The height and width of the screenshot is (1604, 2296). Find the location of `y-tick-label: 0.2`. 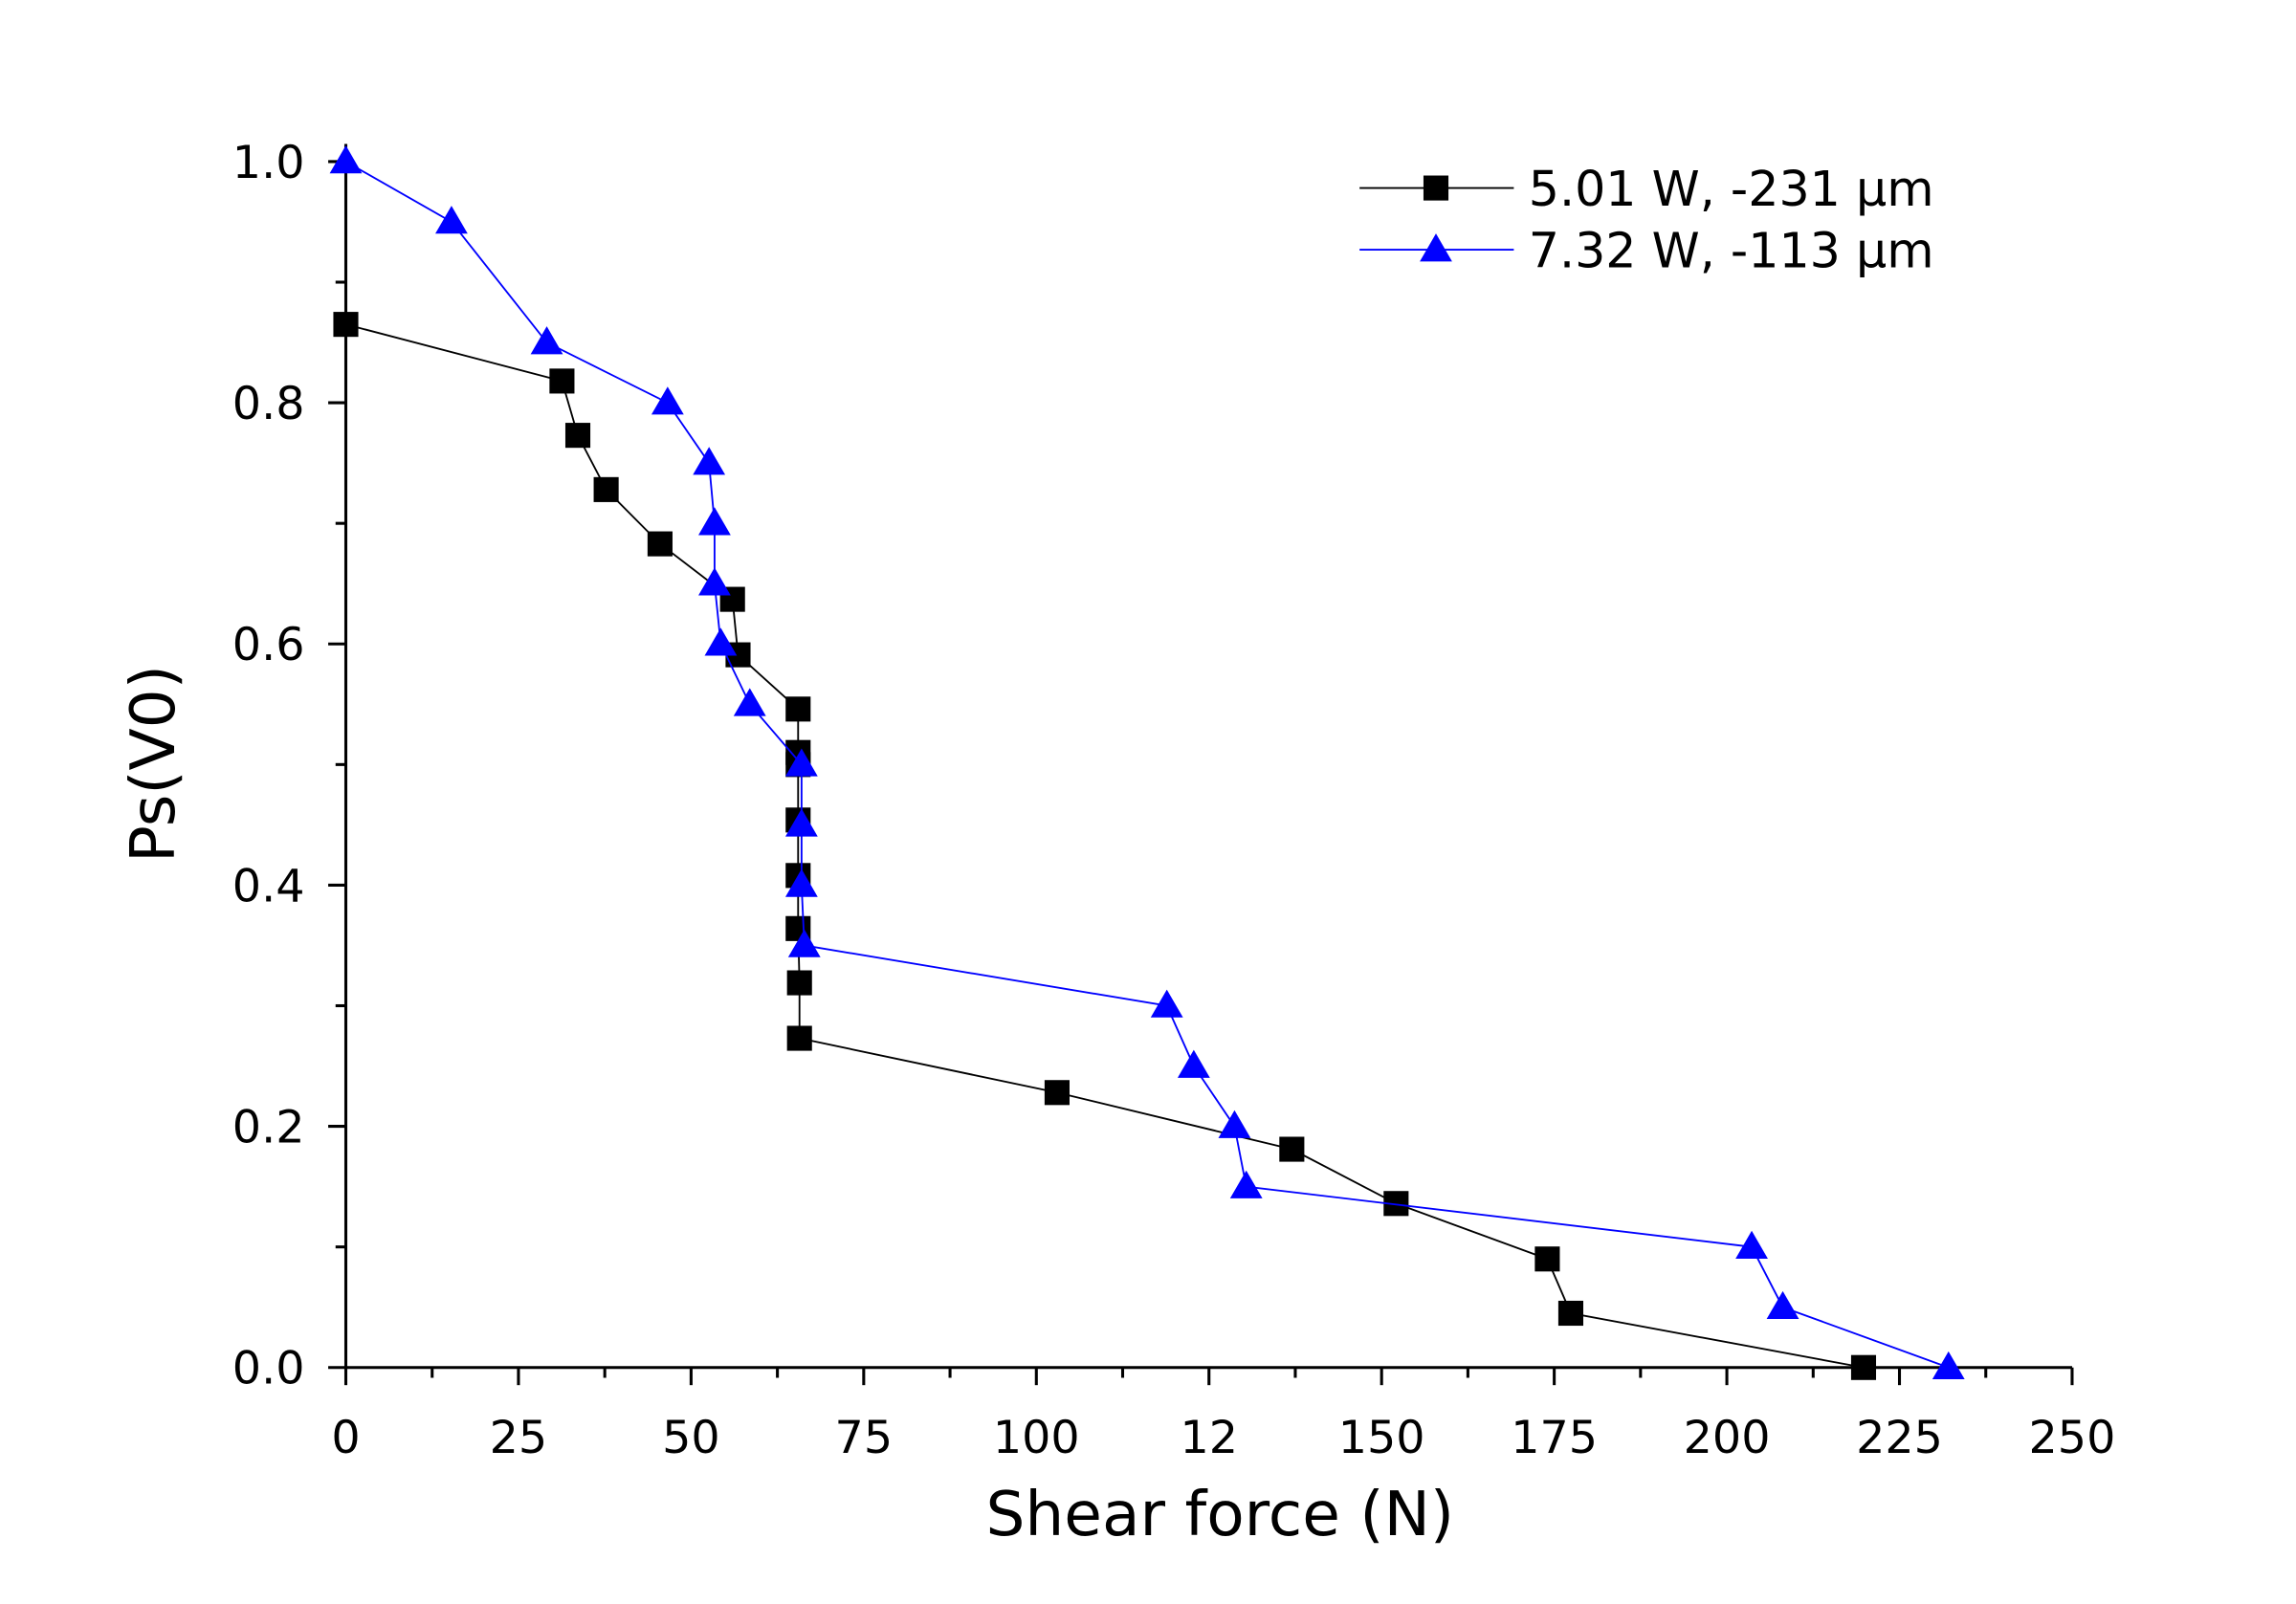

y-tick-label: 0.2 is located at coordinates (269, 1128).